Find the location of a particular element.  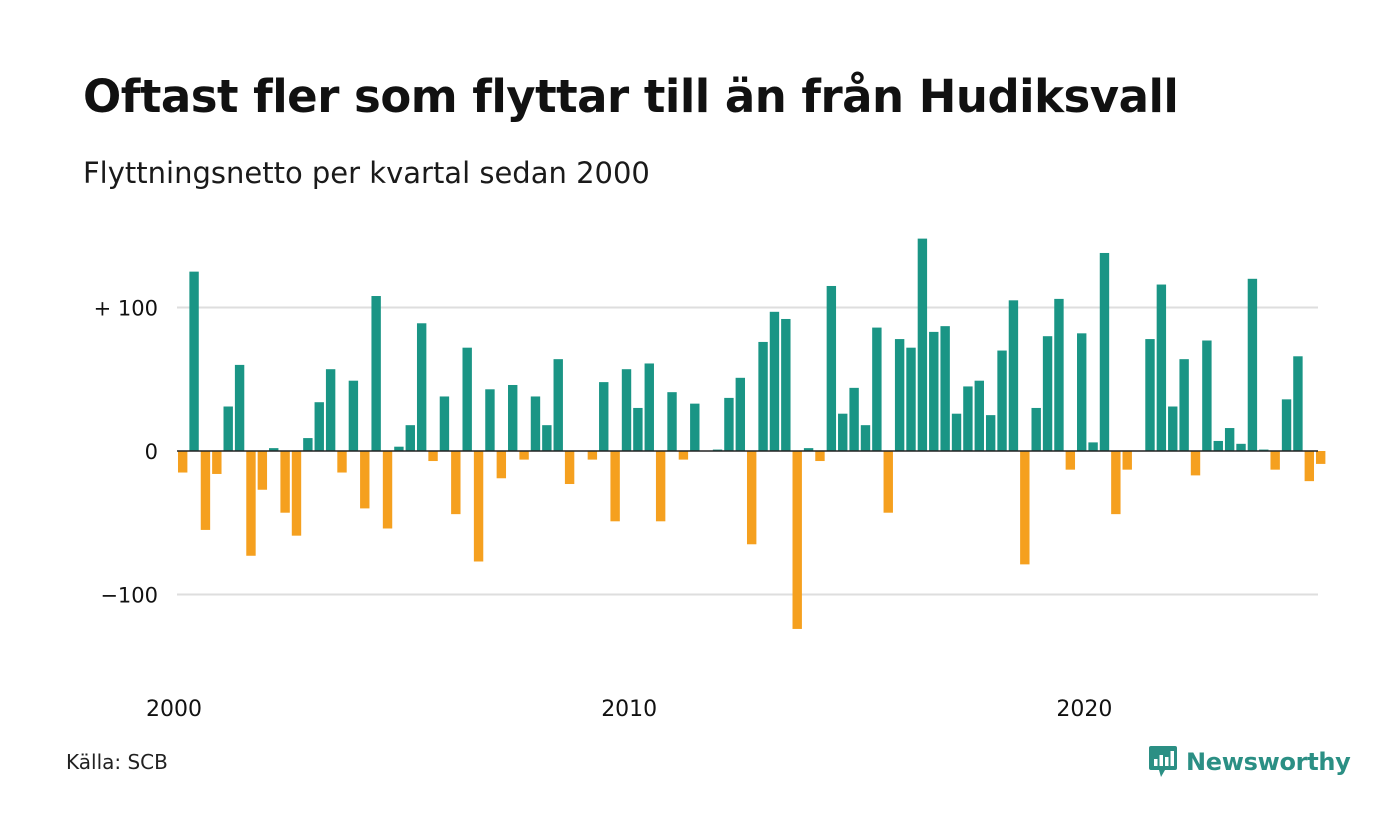

chart-subtitle: Flyttningsnetto per kvartal sedan 2000 is located at coordinates (366, 173).